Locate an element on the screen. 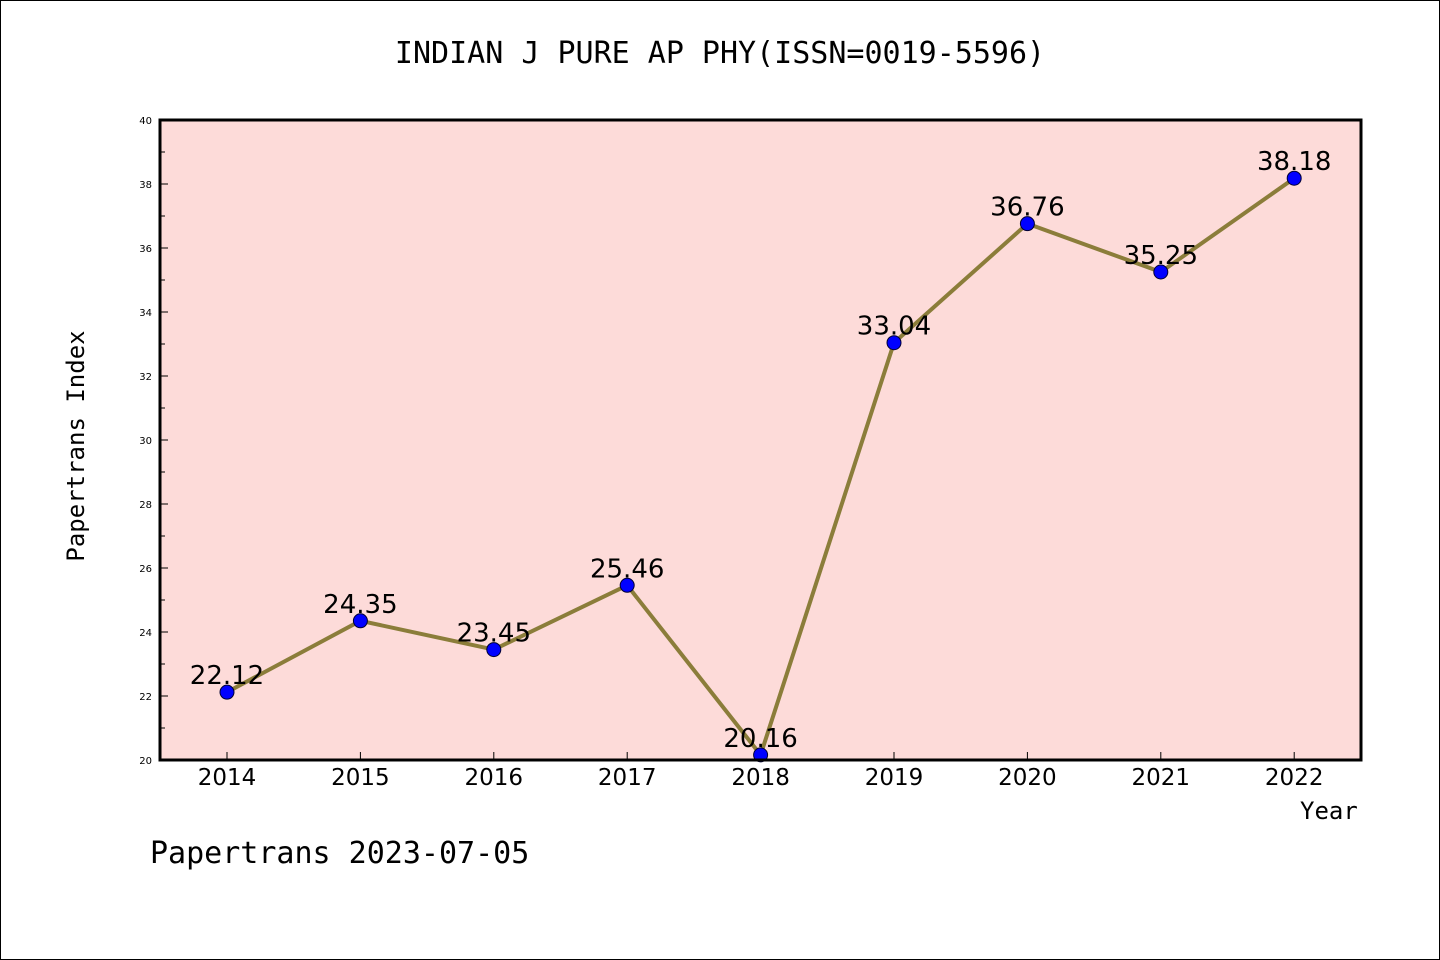 This screenshot has height=960, width=1440. x-tick-label: 2015 is located at coordinates (360, 778).